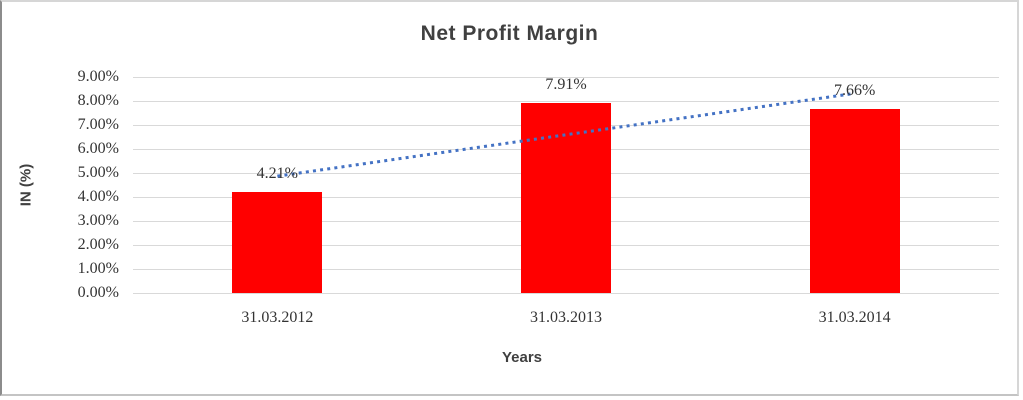 The width and height of the screenshot is (1023, 400). Describe the element at coordinates (98, 148) in the screenshot. I see `y-tick-label: 6.00%` at that location.